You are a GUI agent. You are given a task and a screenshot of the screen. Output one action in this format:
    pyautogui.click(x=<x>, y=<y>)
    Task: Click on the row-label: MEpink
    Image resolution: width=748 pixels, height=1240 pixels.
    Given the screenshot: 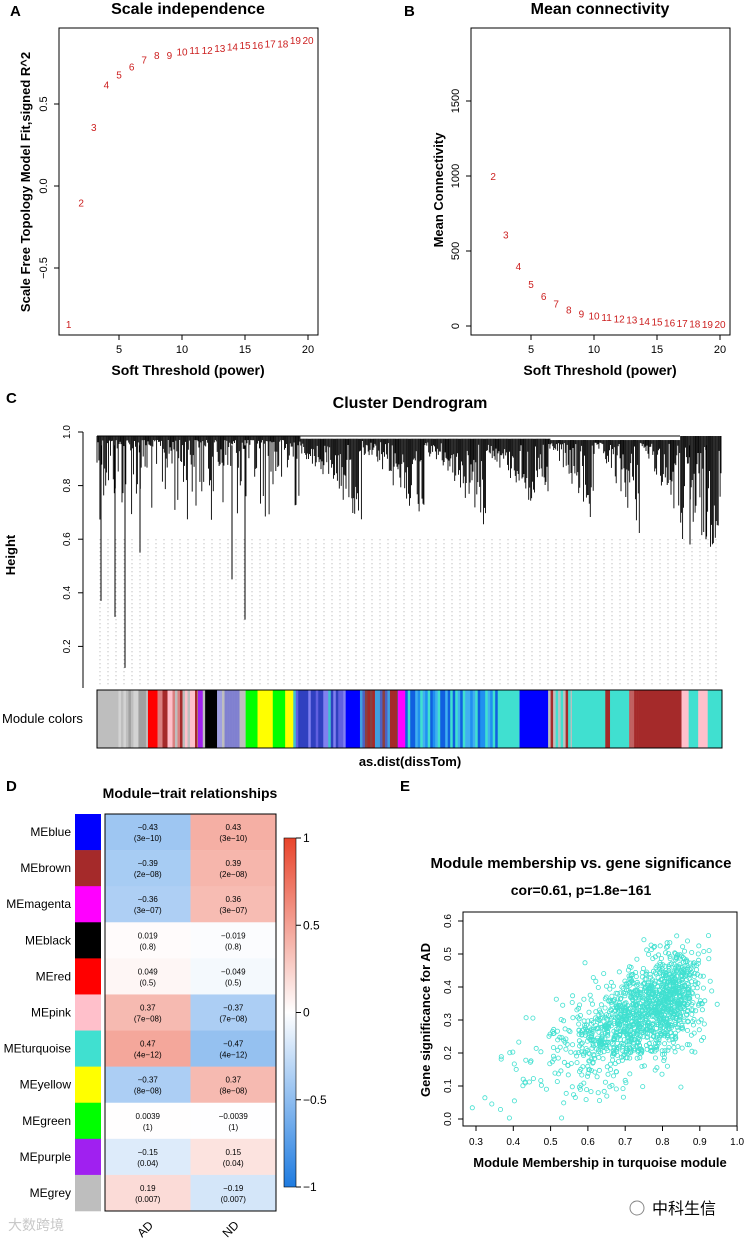 What is the action you would take?
    pyautogui.click(x=51, y=1013)
    